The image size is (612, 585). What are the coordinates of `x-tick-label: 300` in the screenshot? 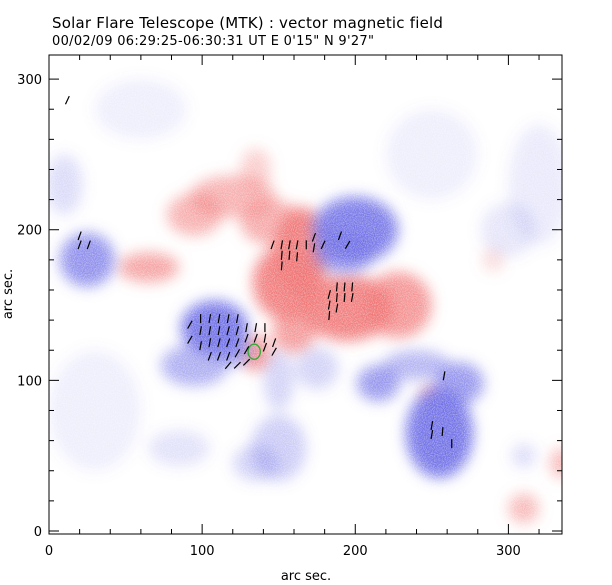 It's located at (508, 551).